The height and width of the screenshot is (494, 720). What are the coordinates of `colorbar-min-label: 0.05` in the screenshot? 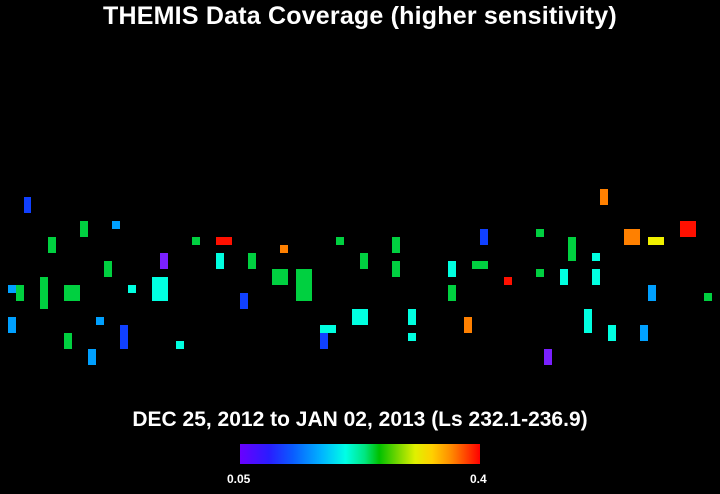 It's located at (239, 479).